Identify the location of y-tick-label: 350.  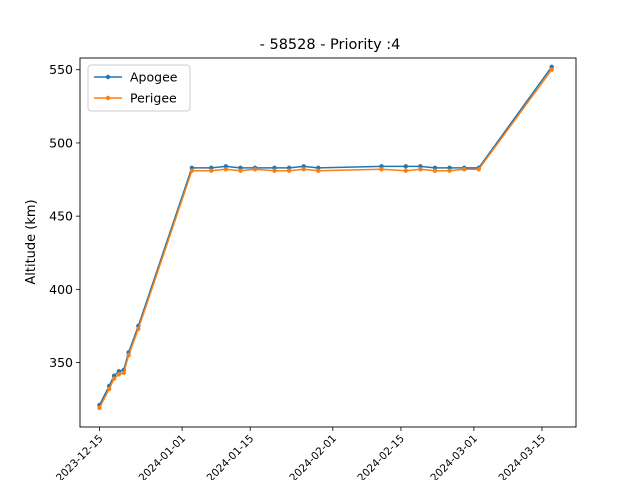
(61, 362).